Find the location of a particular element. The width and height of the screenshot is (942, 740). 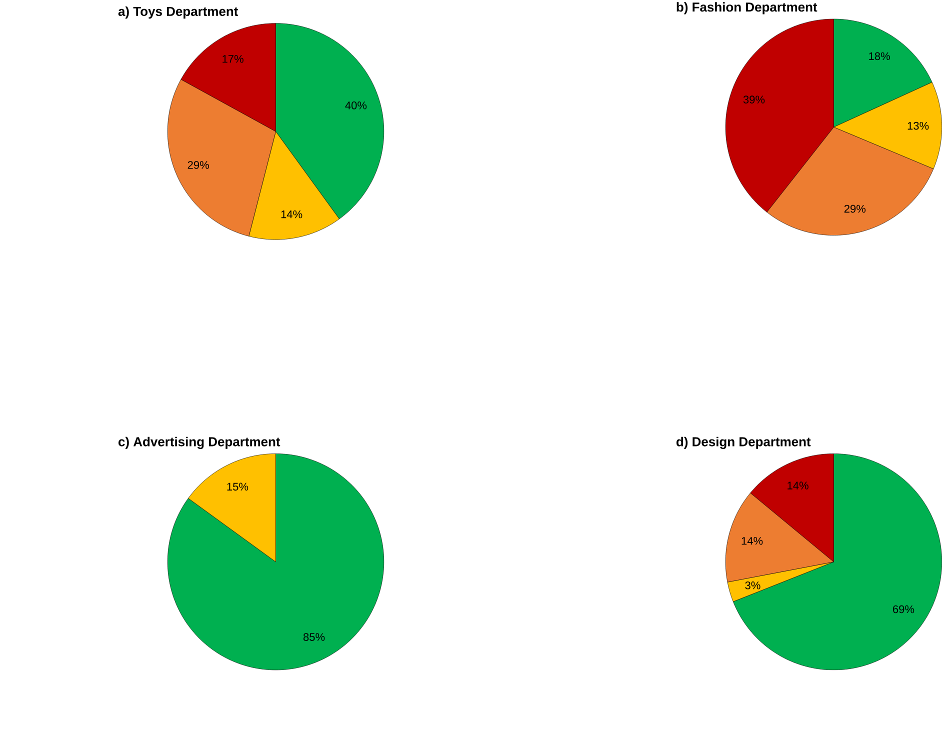

data-label: 13% is located at coordinates (918, 126).